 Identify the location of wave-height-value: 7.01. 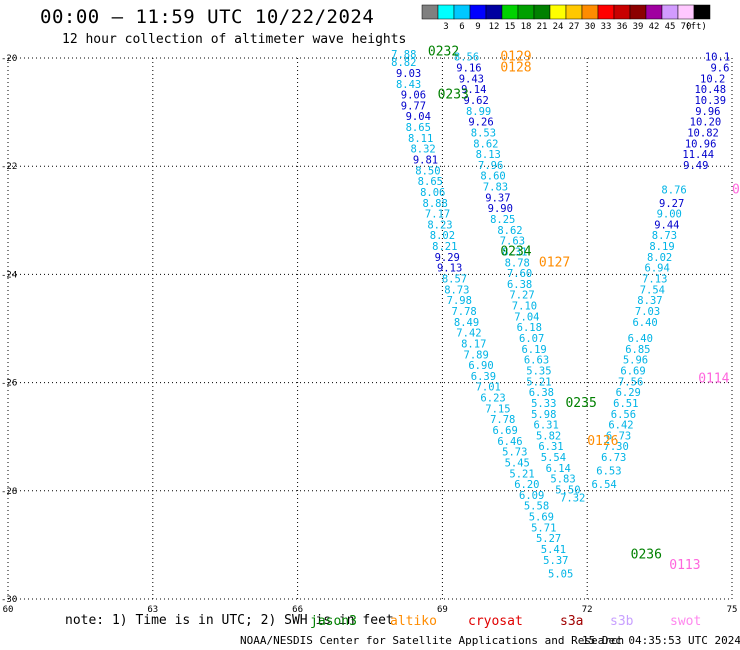
(488, 388).